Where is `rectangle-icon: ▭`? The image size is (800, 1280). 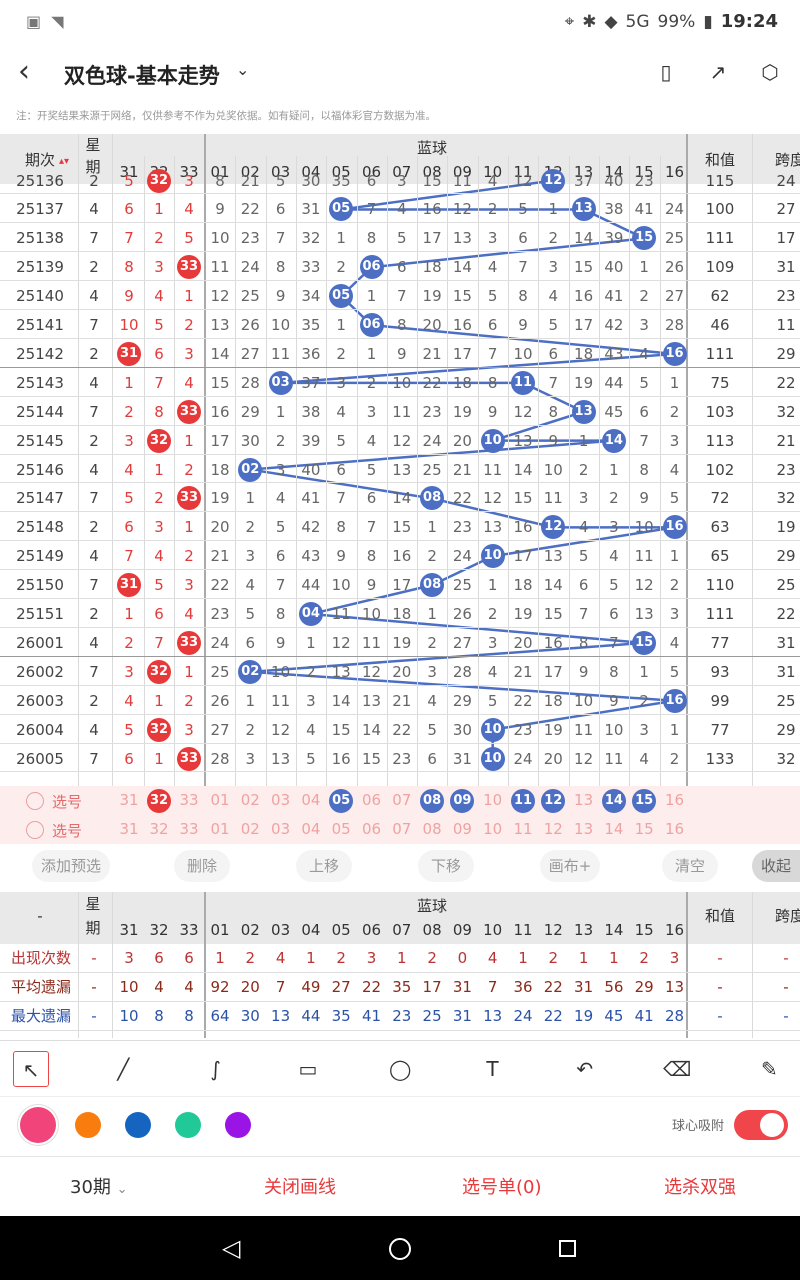
rectangle-icon: ▭ is located at coordinates (308, 1069).